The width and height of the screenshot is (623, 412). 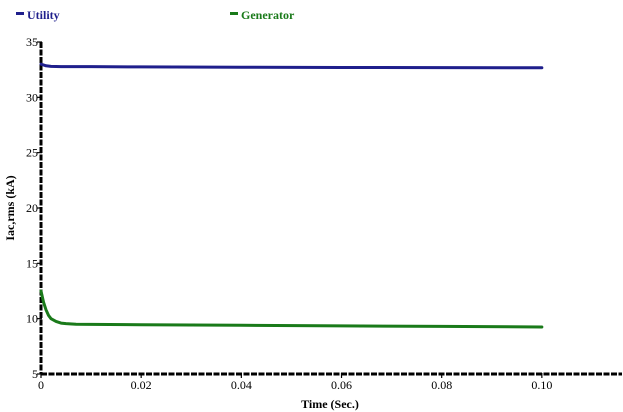 What do you see at coordinates (32, 42) in the screenshot?
I see `y-tick-label: 35` at bounding box center [32, 42].